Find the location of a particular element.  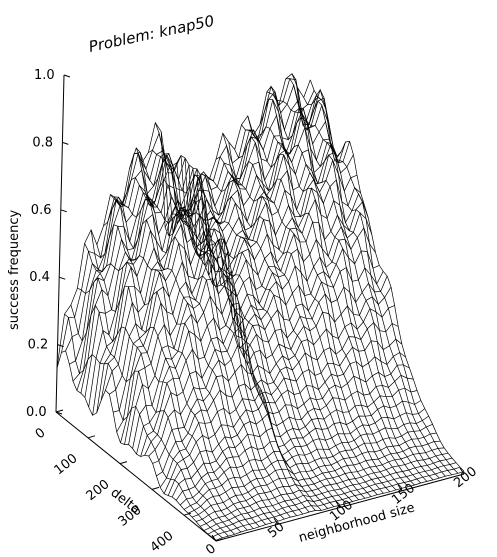

delta-axis: 0100200300400500 delta is located at coordinates (128, 483).